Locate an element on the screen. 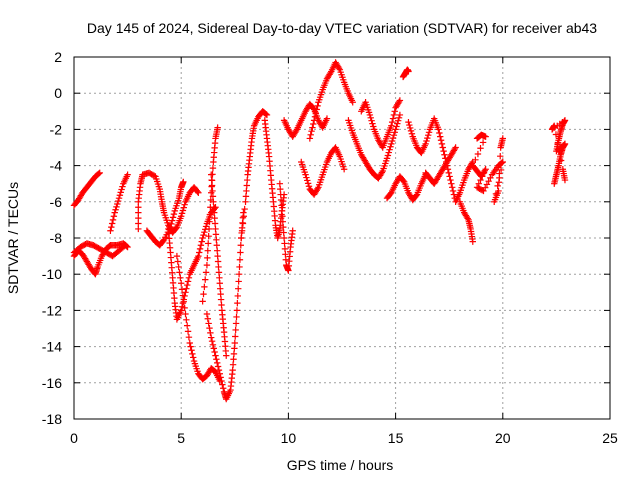 The height and width of the screenshot is (480, 640). series-arc-early-high is located at coordinates (86, 189).